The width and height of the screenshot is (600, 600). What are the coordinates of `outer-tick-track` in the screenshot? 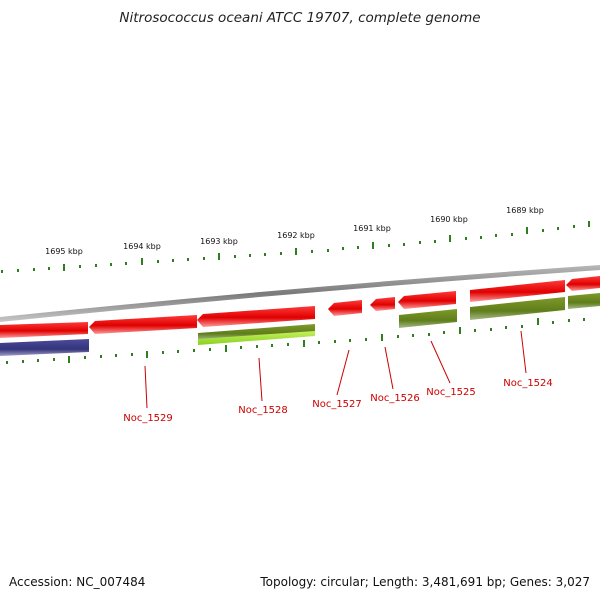 It's located at (295, 247).